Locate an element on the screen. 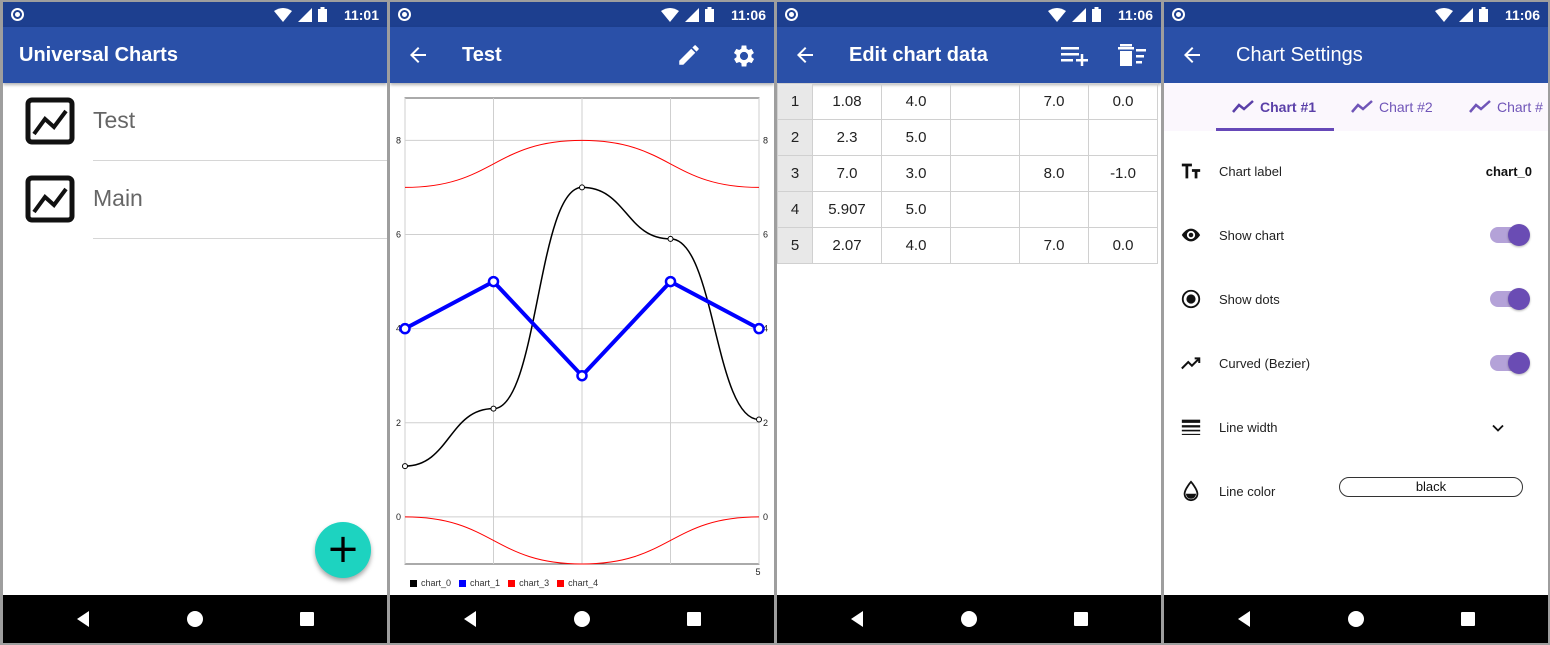 The width and height of the screenshot is (1550, 645). legend-label: chart_1 is located at coordinates (485, 583).